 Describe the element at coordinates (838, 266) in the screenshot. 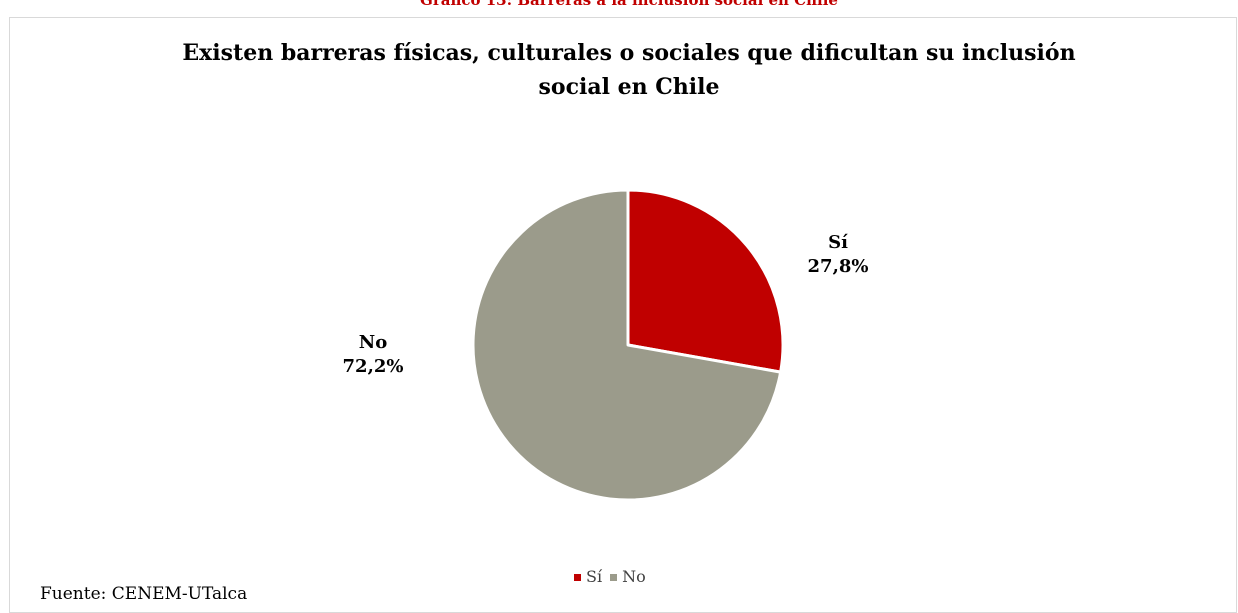

I see `data-label-si-value: 27,8%` at that location.